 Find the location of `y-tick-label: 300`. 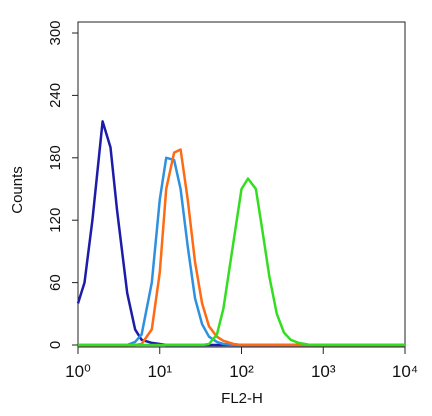

y-tick-label: 300 is located at coordinates (55, 32).